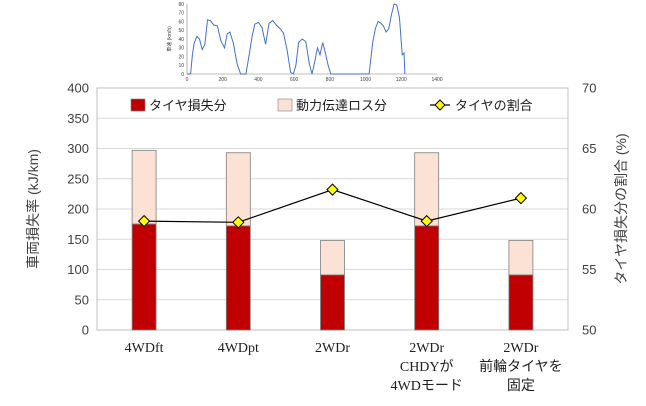 The height and width of the screenshot is (406, 646). Describe the element at coordinates (85, 330) in the screenshot. I see `y-tick-label: 0` at that location.